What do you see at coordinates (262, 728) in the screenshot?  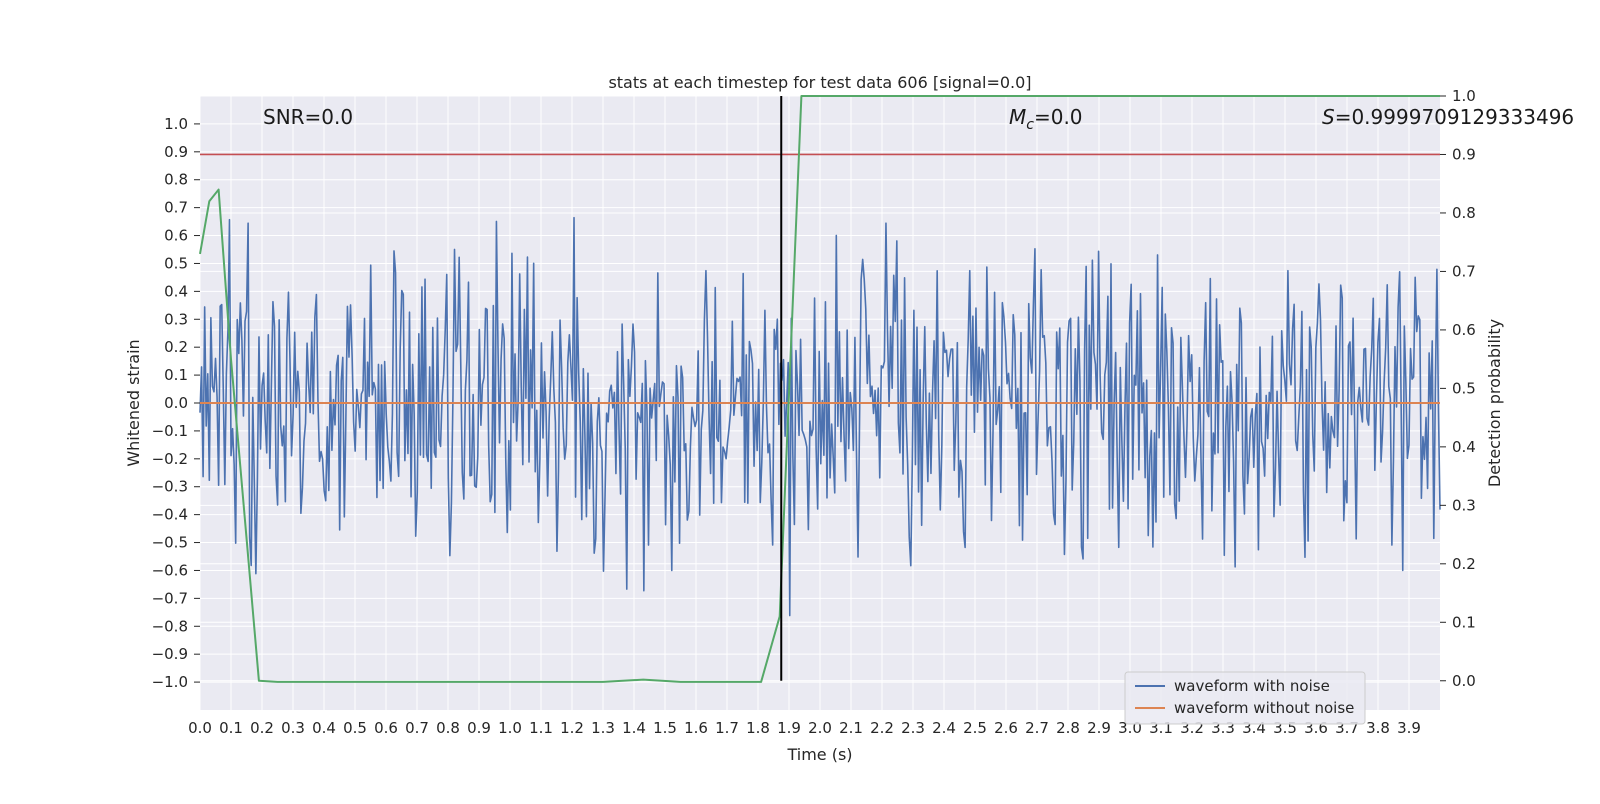 I see `x-tick-label: 0.2` at bounding box center [262, 728].